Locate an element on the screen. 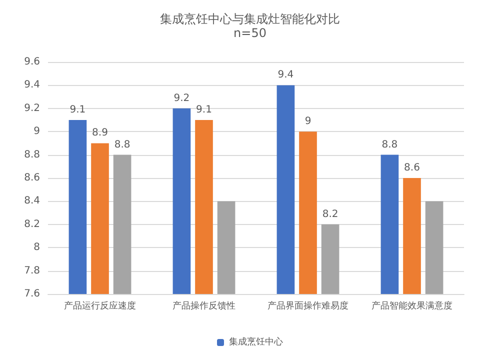 Image resolution: width=500 pixels, height=362 pixels. y-tick-label: 9.2 is located at coordinates (32, 108).